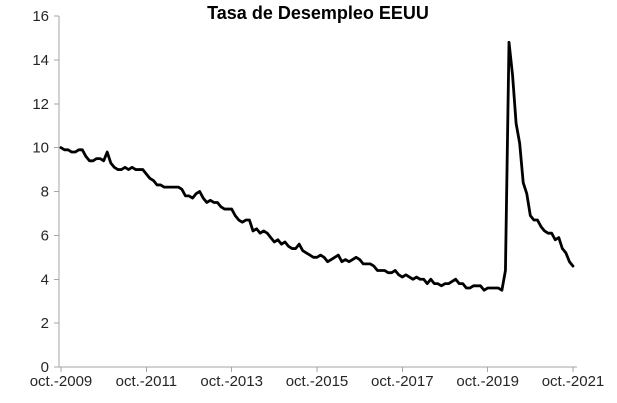 This screenshot has height=403, width=617. Describe the element at coordinates (45, 192) in the screenshot. I see `y-tick-label: 8` at that location.